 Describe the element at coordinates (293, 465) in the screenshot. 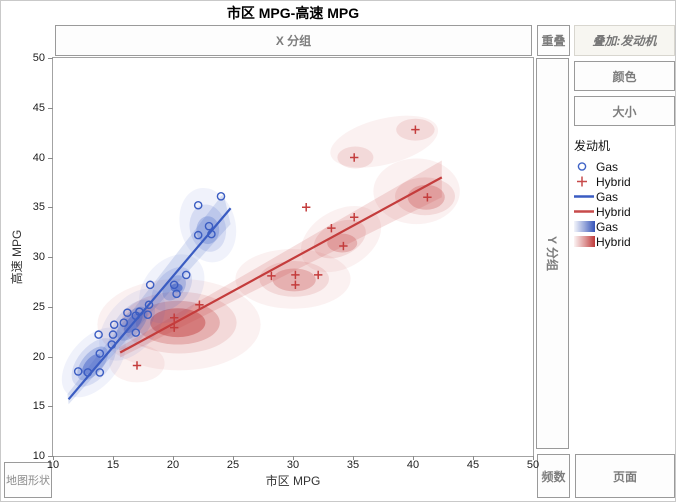

I see `x-tick-label: 30` at that location.